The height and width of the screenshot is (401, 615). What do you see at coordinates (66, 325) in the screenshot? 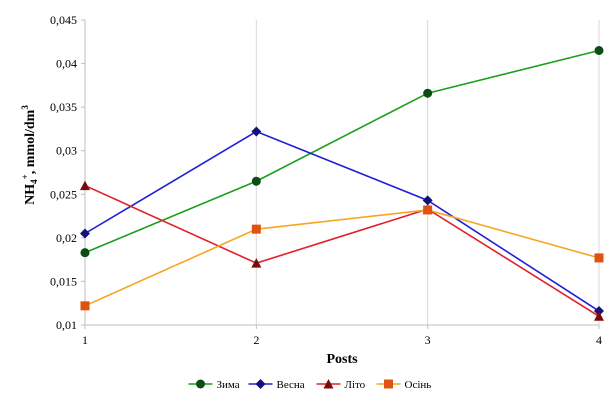
I see `y-tick-label: 0,01` at bounding box center [66, 325].